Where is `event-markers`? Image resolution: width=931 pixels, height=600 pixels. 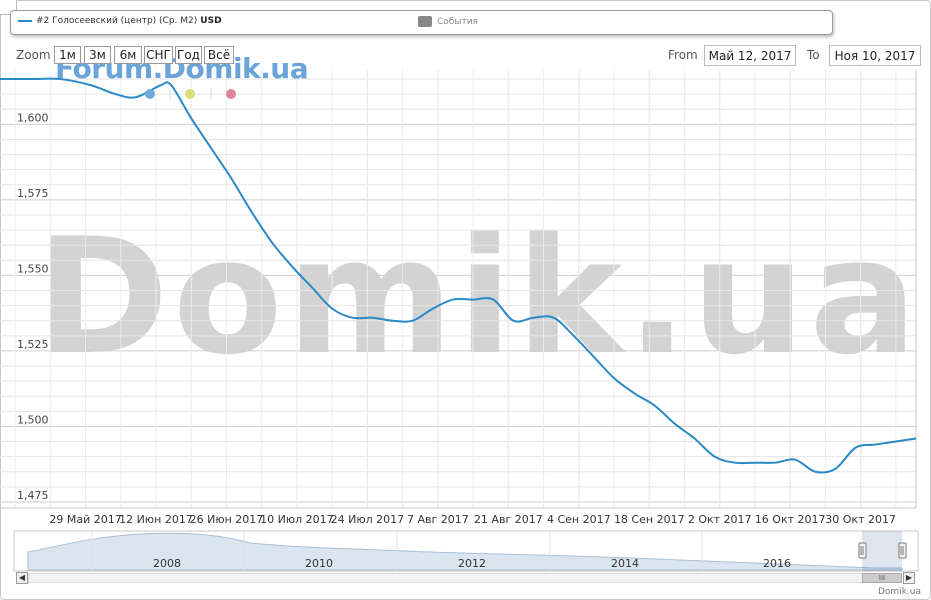
event-markers is located at coordinates (190, 94).